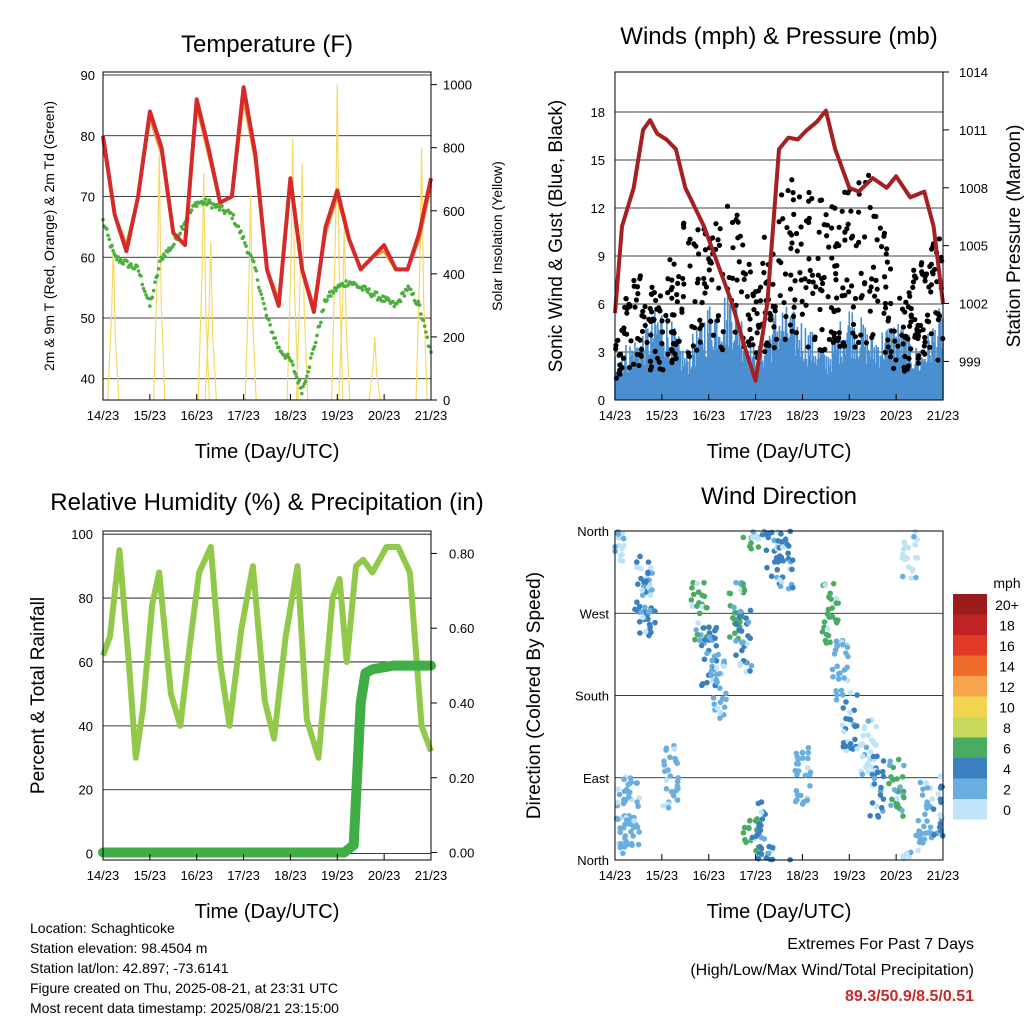 This screenshot has height=1024, width=1024. What do you see at coordinates (708, 875) in the screenshot?
I see `x-tick-label-3: 16/23` at bounding box center [708, 875].